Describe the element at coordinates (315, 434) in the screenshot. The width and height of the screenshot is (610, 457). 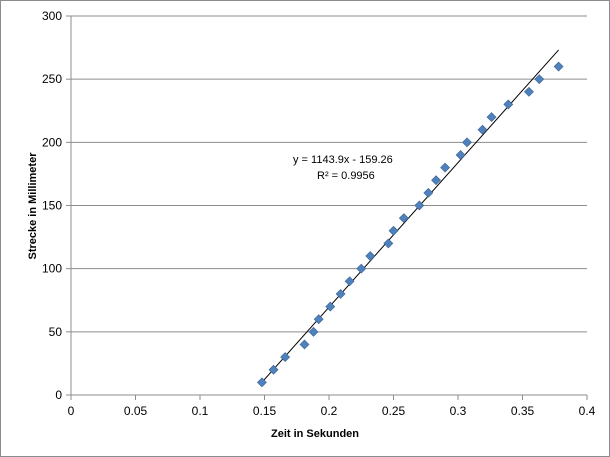
I see `x-axis-title: Zeit in Sekunden` at that location.